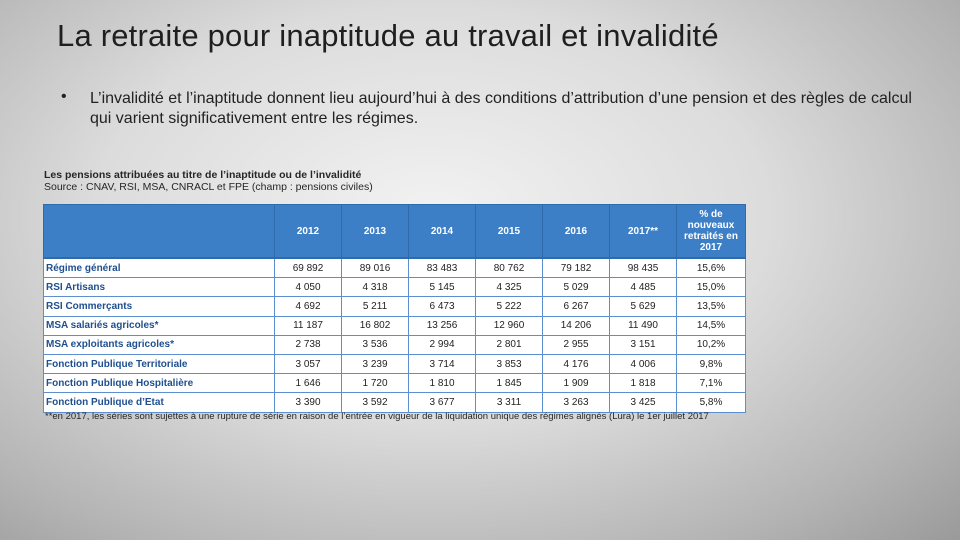 This screenshot has width=960, height=540. Describe the element at coordinates (643, 383) in the screenshot. I see `table-cell: 1 818` at that location.